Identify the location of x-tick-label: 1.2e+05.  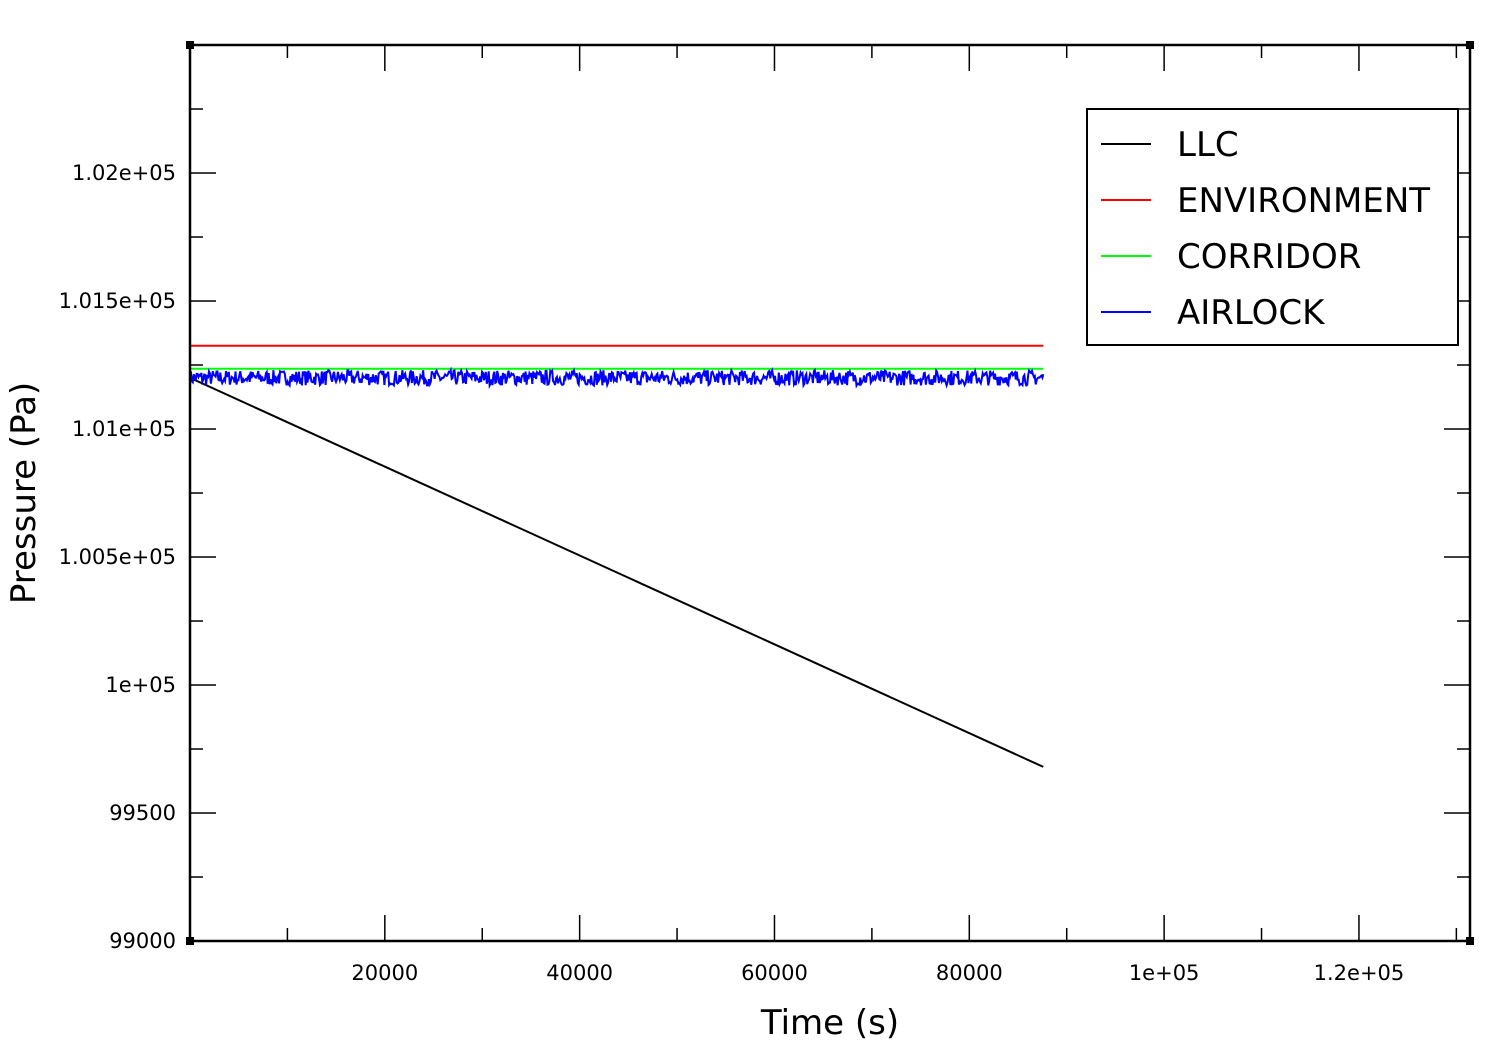
(1359, 973).